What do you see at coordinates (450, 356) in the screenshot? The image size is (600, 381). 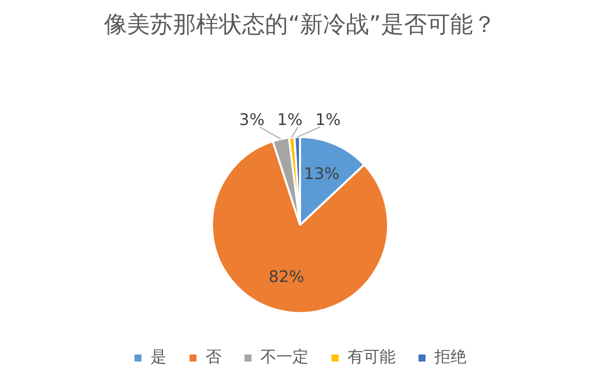 I see `legend-label: 拒绝` at bounding box center [450, 356].